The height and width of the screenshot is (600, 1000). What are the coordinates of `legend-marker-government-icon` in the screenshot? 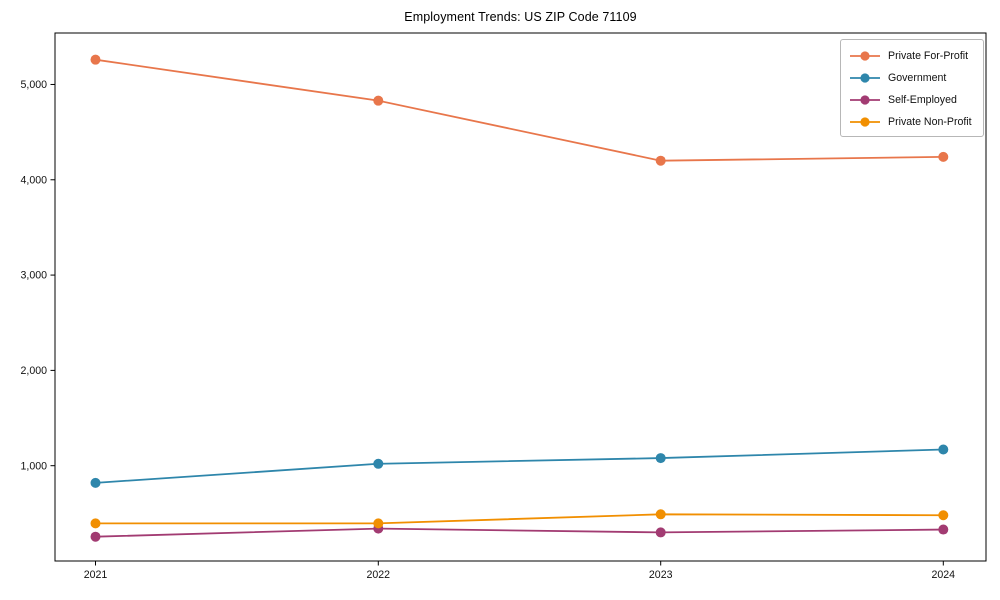 It's located at (865, 77).